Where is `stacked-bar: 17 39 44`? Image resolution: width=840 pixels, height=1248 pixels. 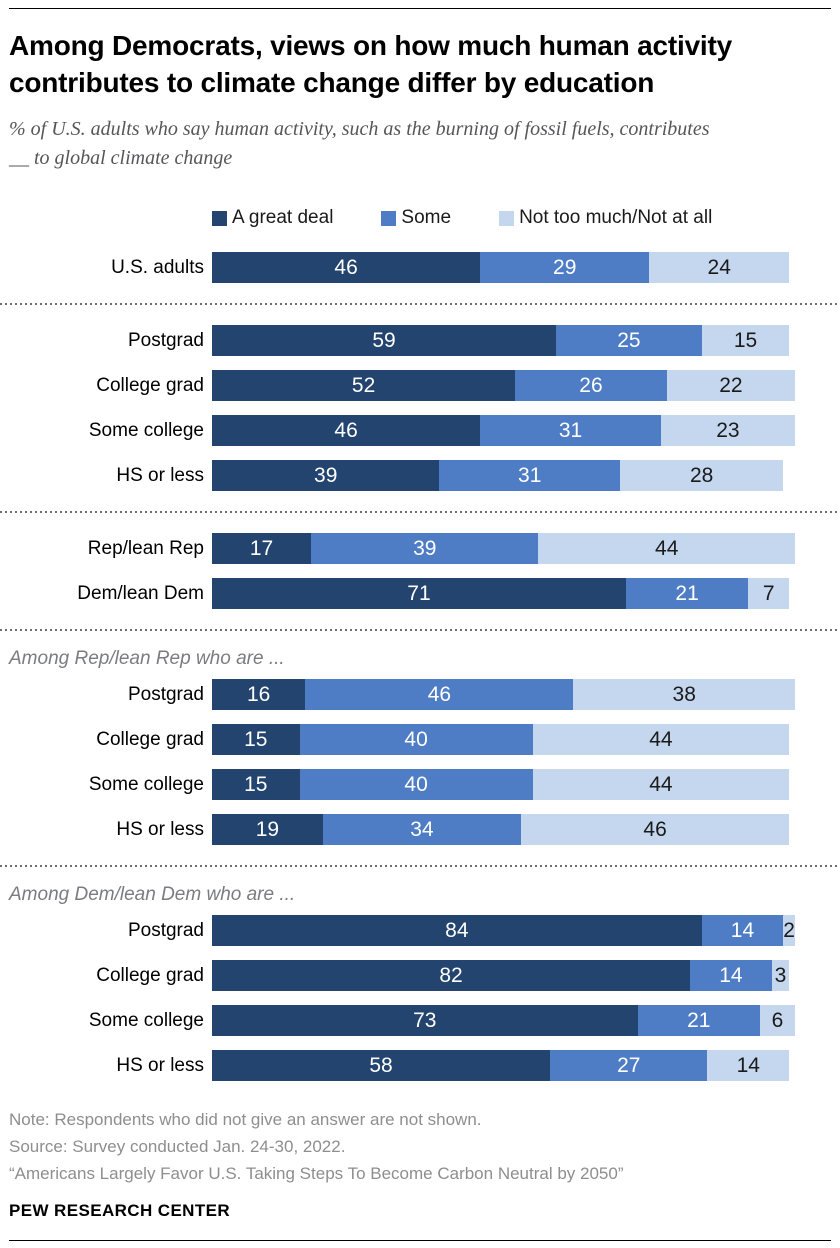 stacked-bar: 17 39 44 is located at coordinates (503, 548).